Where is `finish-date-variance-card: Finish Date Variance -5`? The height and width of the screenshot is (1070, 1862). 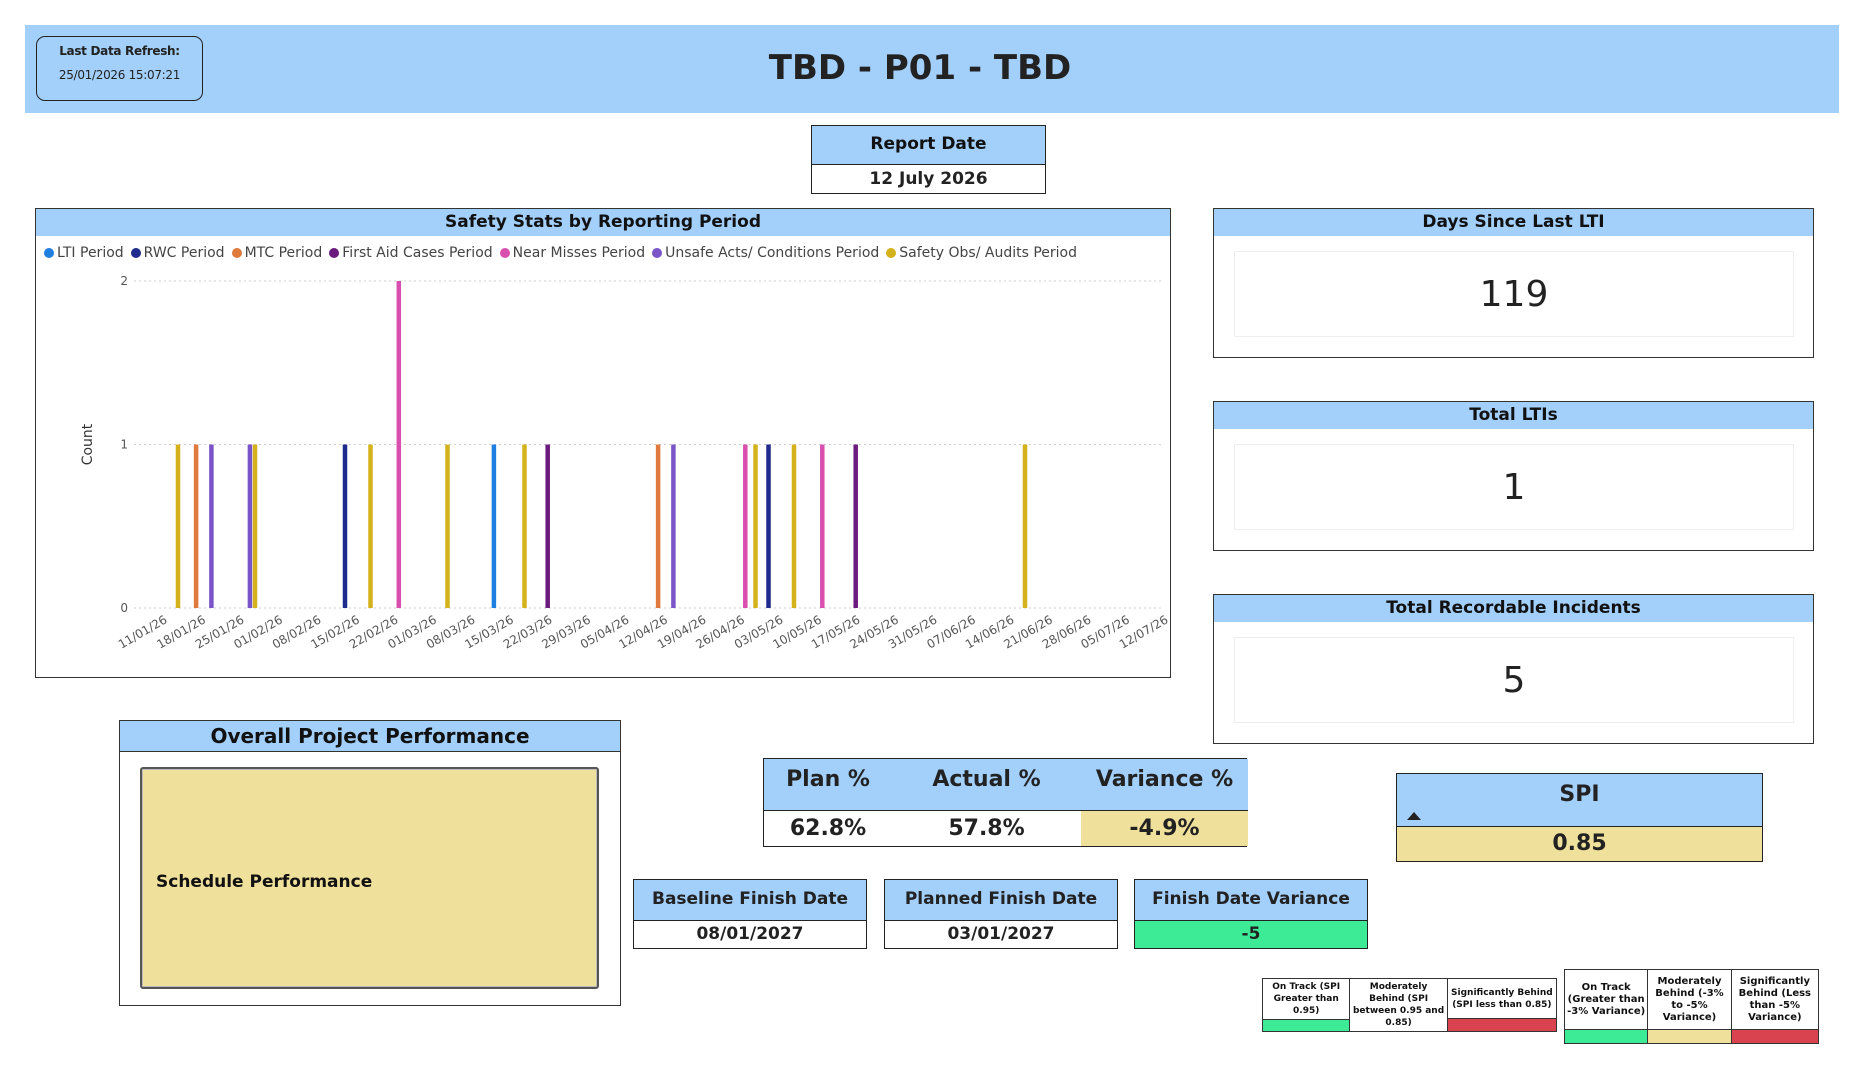
finish-date-variance-card: Finish Date Variance -5 is located at coordinates (1251, 914).